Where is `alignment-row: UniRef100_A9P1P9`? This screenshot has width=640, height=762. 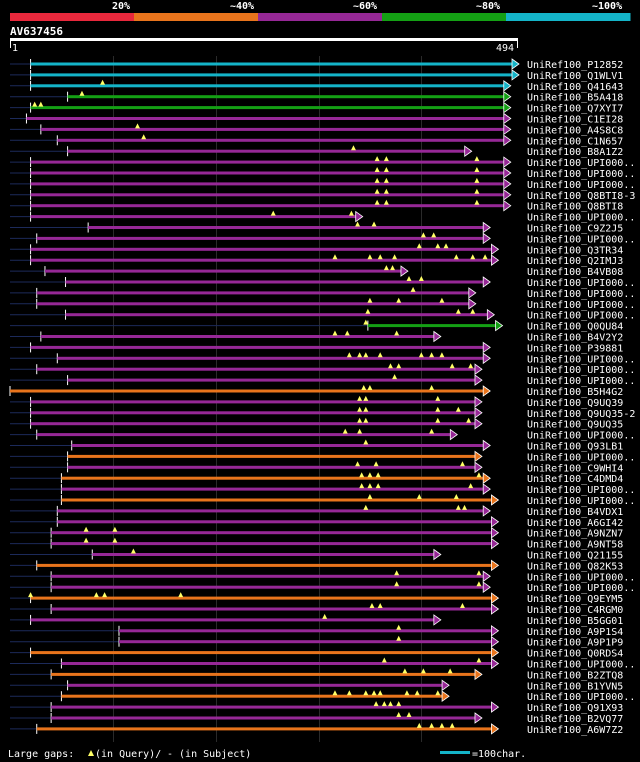 alignment-row: UniRef100_A9P1P9 is located at coordinates (316, 642).